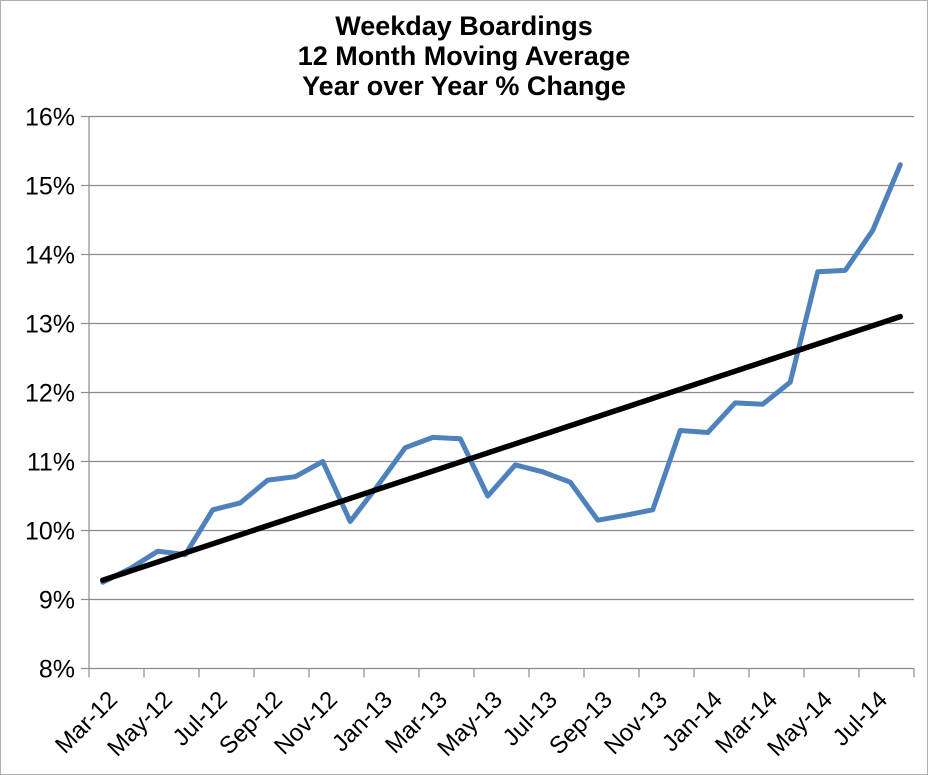  Describe the element at coordinates (306, 723) in the screenshot. I see `x-tick-label: Nov-12` at that location.